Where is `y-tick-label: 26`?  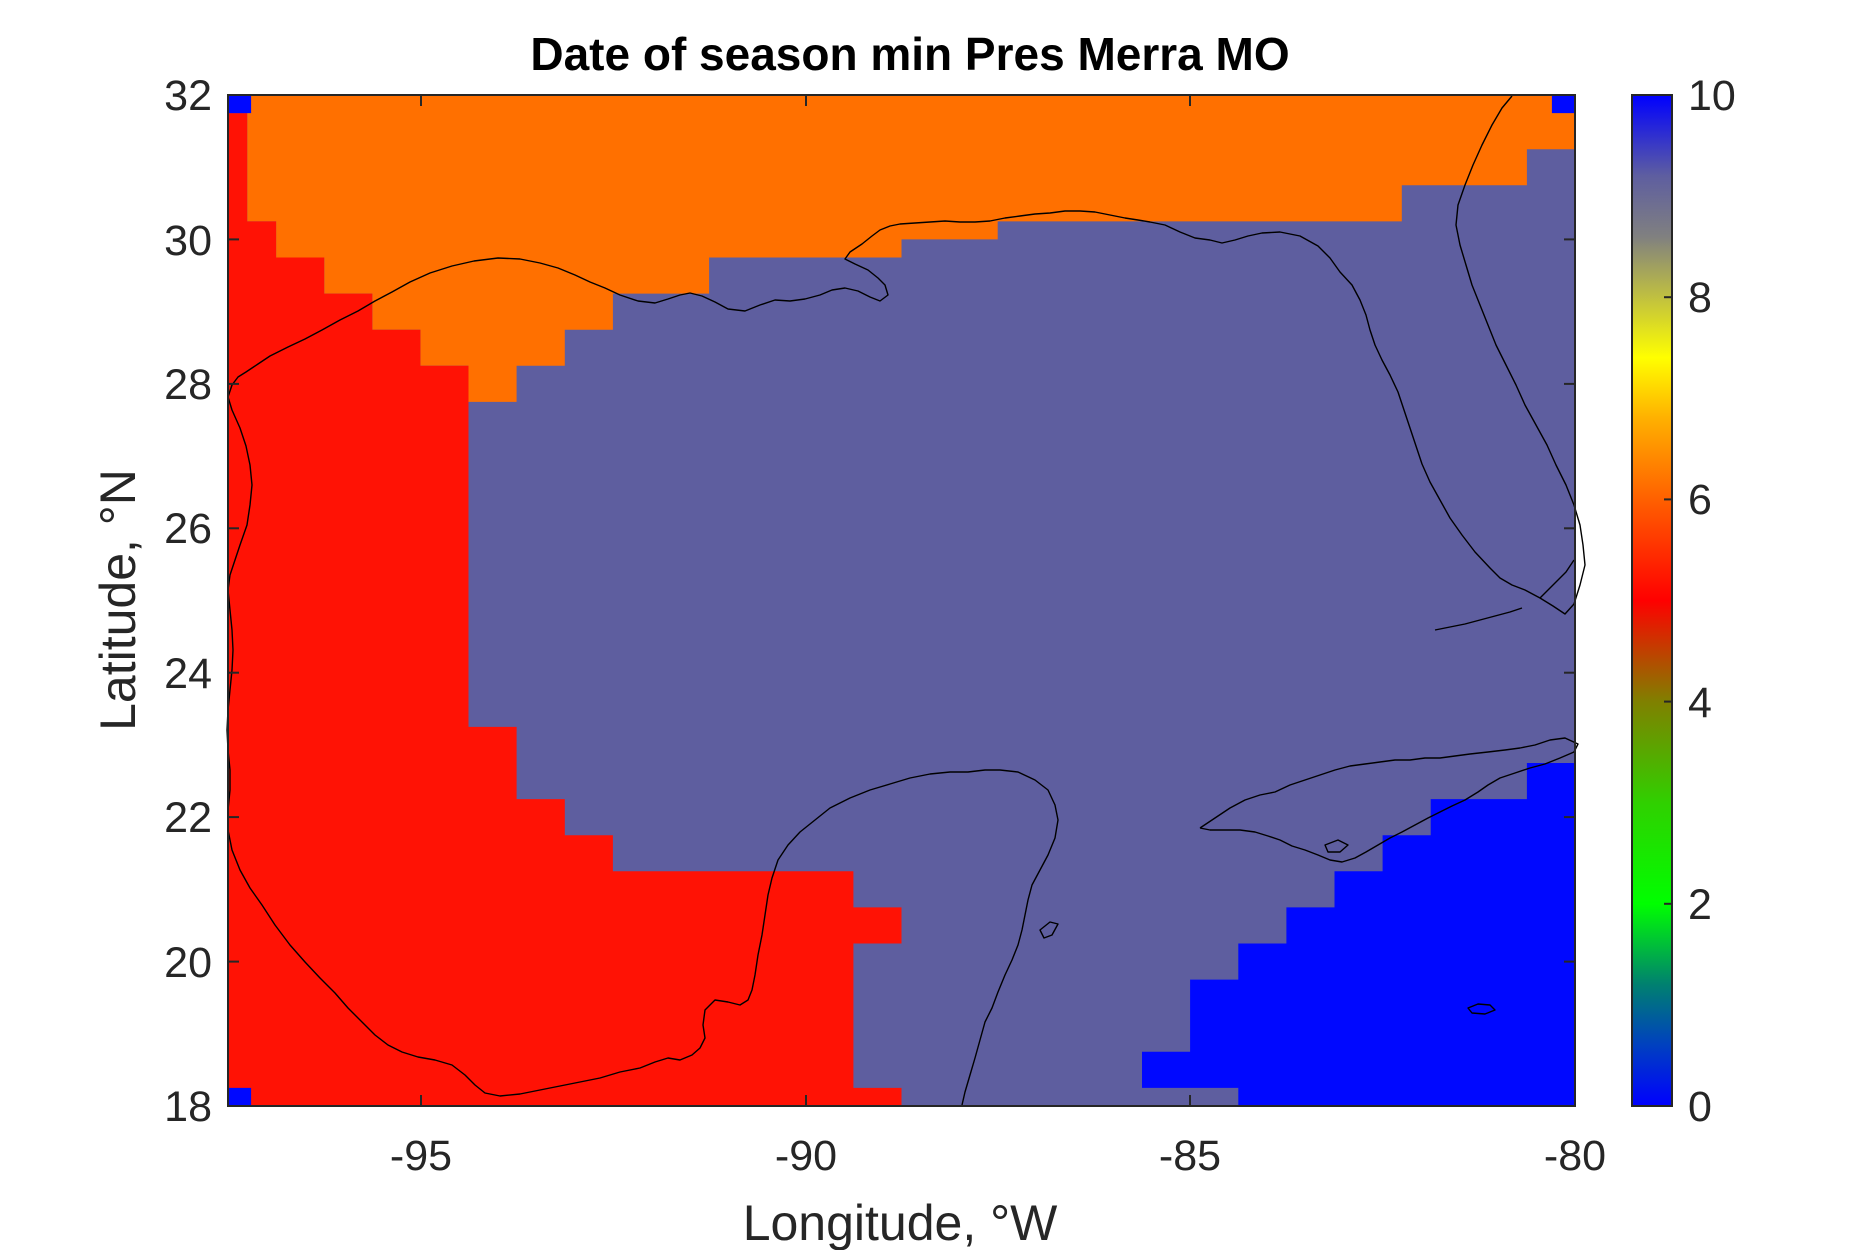 y-tick-label: 26 is located at coordinates (188, 529).